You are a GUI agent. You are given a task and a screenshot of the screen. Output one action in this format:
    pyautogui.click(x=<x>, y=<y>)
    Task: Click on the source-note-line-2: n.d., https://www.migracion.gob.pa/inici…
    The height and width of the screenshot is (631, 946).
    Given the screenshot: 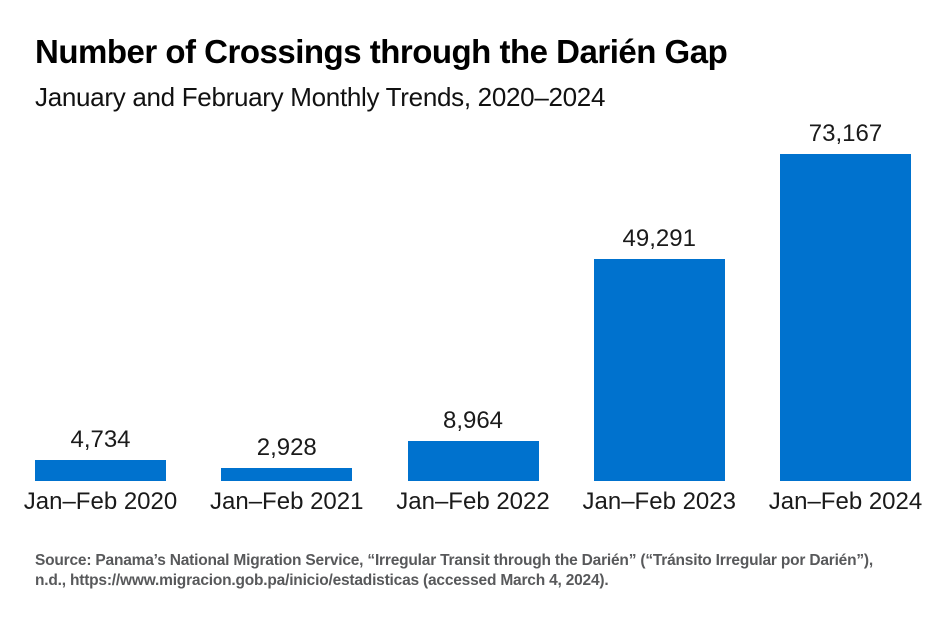 What is the action you would take?
    pyautogui.click(x=322, y=580)
    